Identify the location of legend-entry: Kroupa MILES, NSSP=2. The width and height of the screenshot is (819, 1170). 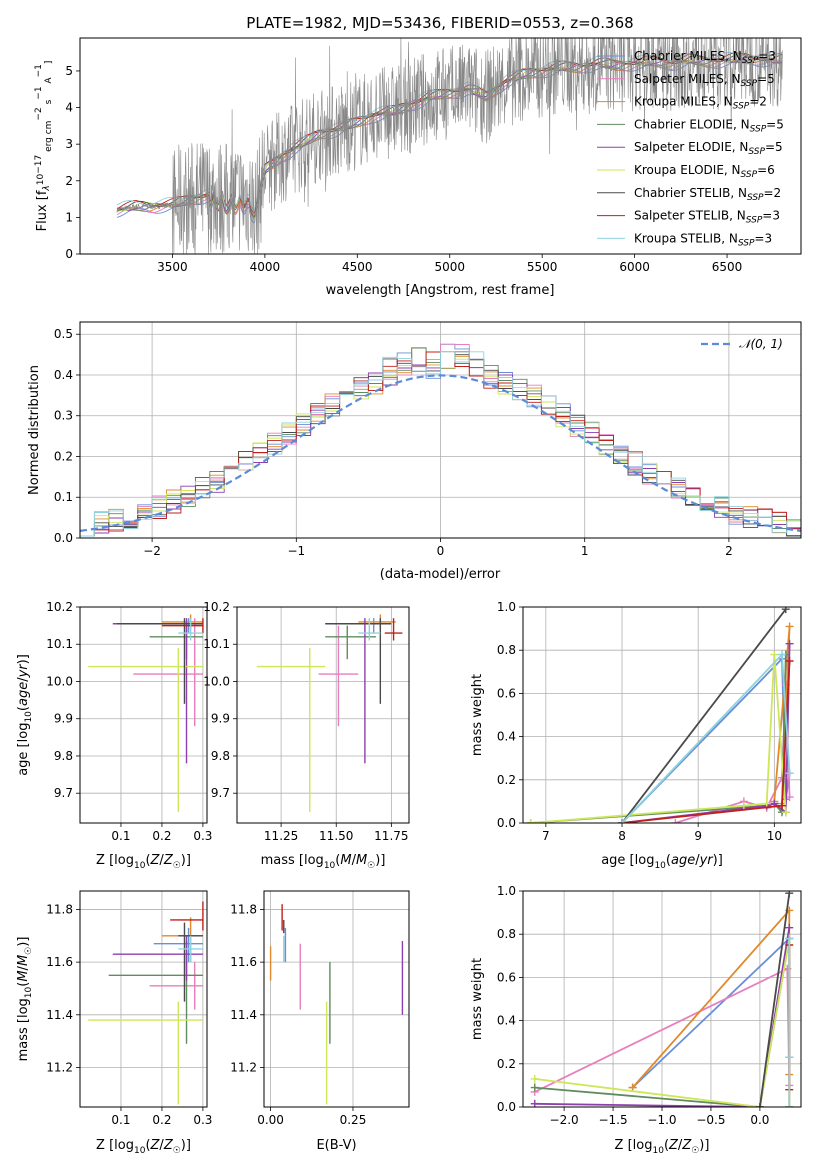
(700, 103).